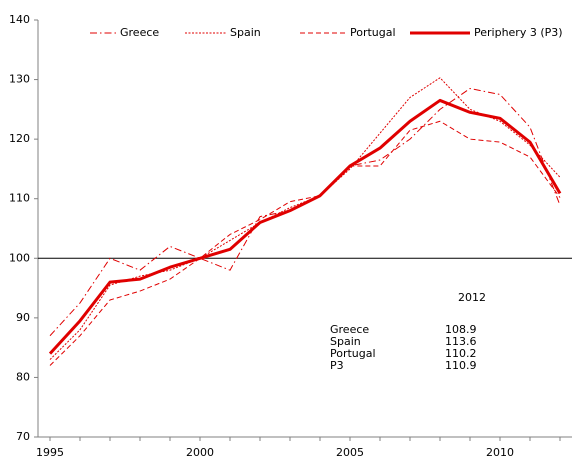 This screenshot has width=573, height=459. Describe the element at coordinates (461, 365) in the screenshot. I see `annotation-value: 110.9` at that location.